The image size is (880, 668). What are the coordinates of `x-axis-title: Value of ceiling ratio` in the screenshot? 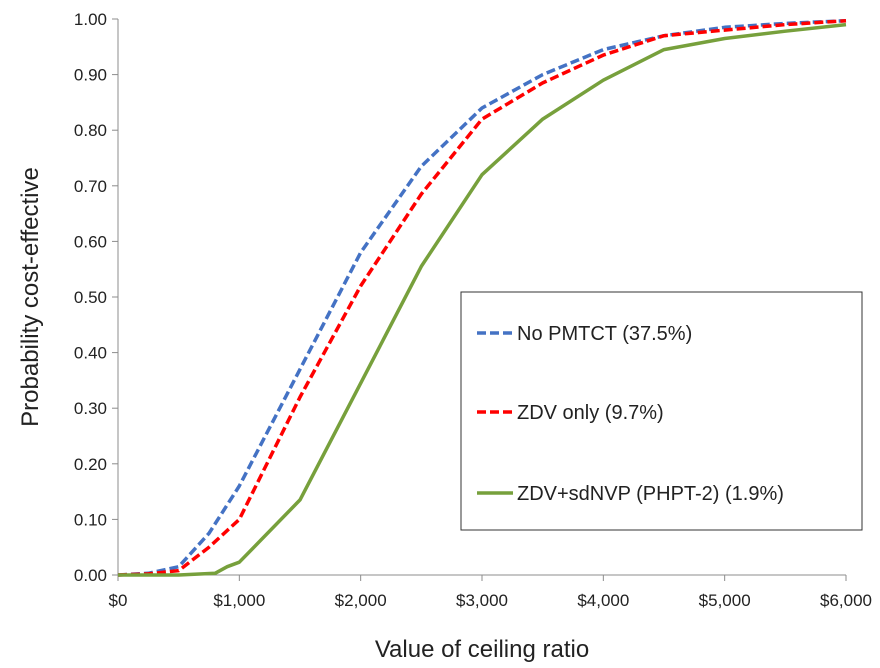 It's located at (482, 649).